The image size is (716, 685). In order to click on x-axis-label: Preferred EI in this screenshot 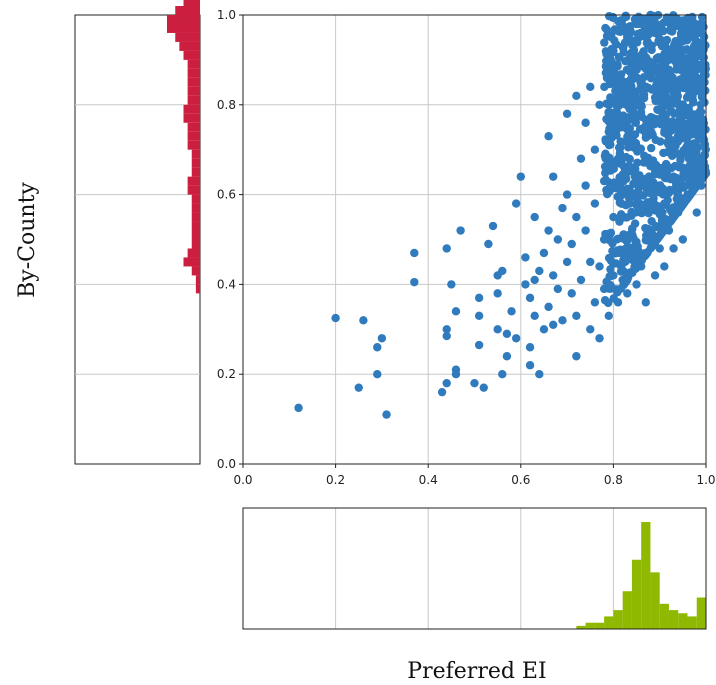, I will do `click(476, 671)`.